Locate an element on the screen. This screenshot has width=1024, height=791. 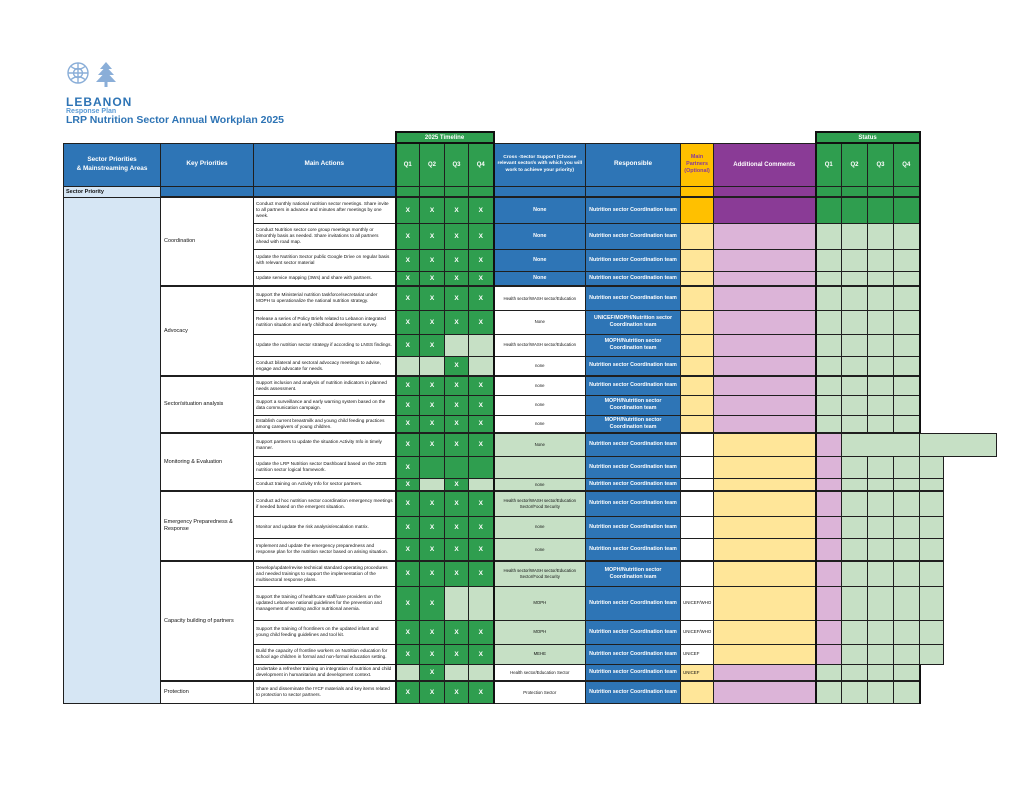
sector-priorities-column is located at coordinates (112, 450).